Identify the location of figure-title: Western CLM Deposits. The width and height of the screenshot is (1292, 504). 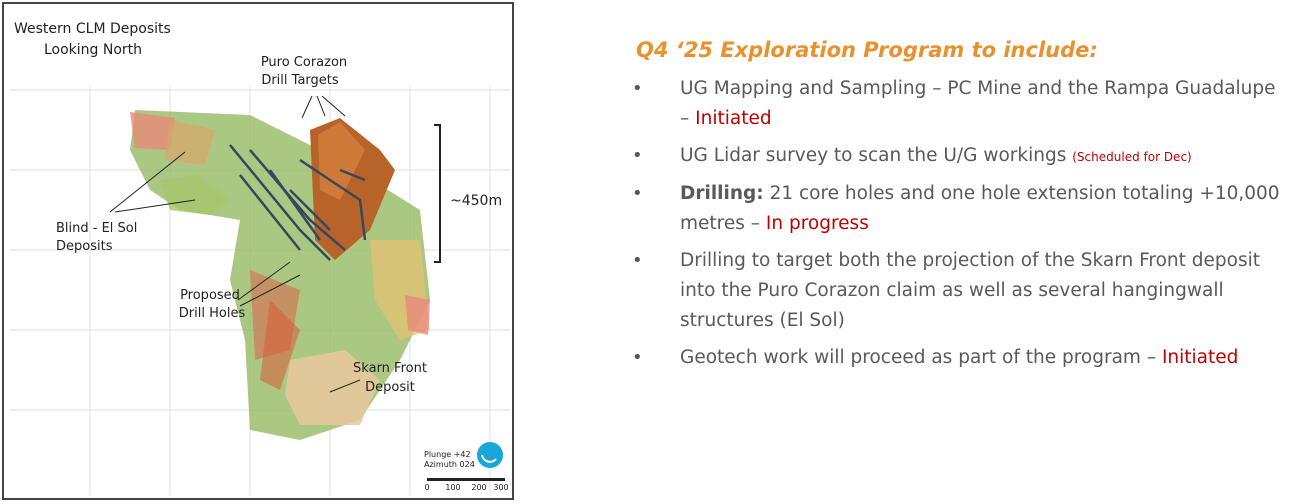
(92, 29).